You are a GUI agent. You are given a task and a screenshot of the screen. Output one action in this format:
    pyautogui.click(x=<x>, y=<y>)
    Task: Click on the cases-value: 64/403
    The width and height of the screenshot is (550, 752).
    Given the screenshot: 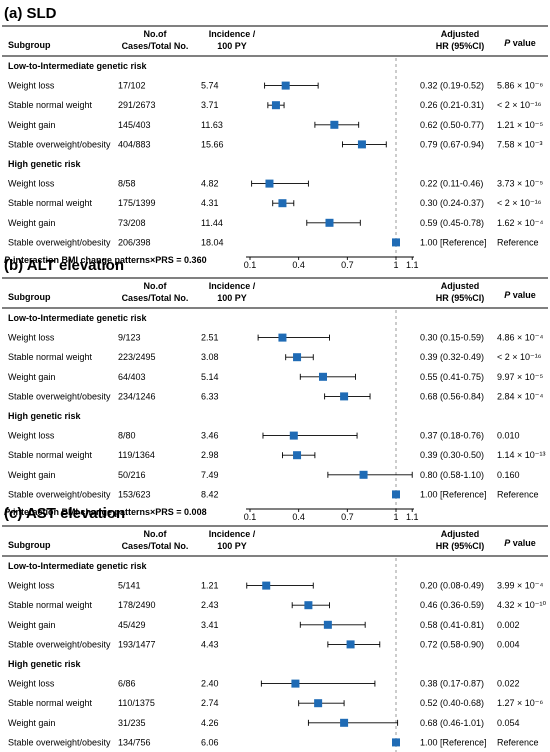 What is the action you would take?
    pyautogui.click(x=132, y=377)
    